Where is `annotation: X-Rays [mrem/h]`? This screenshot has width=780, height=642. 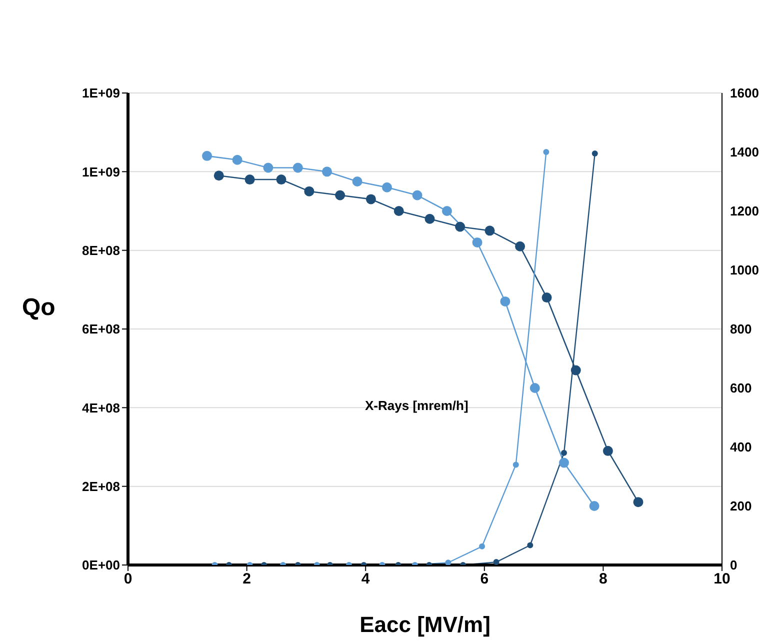 annotation: X-Rays [mrem/h] is located at coordinates (416, 405).